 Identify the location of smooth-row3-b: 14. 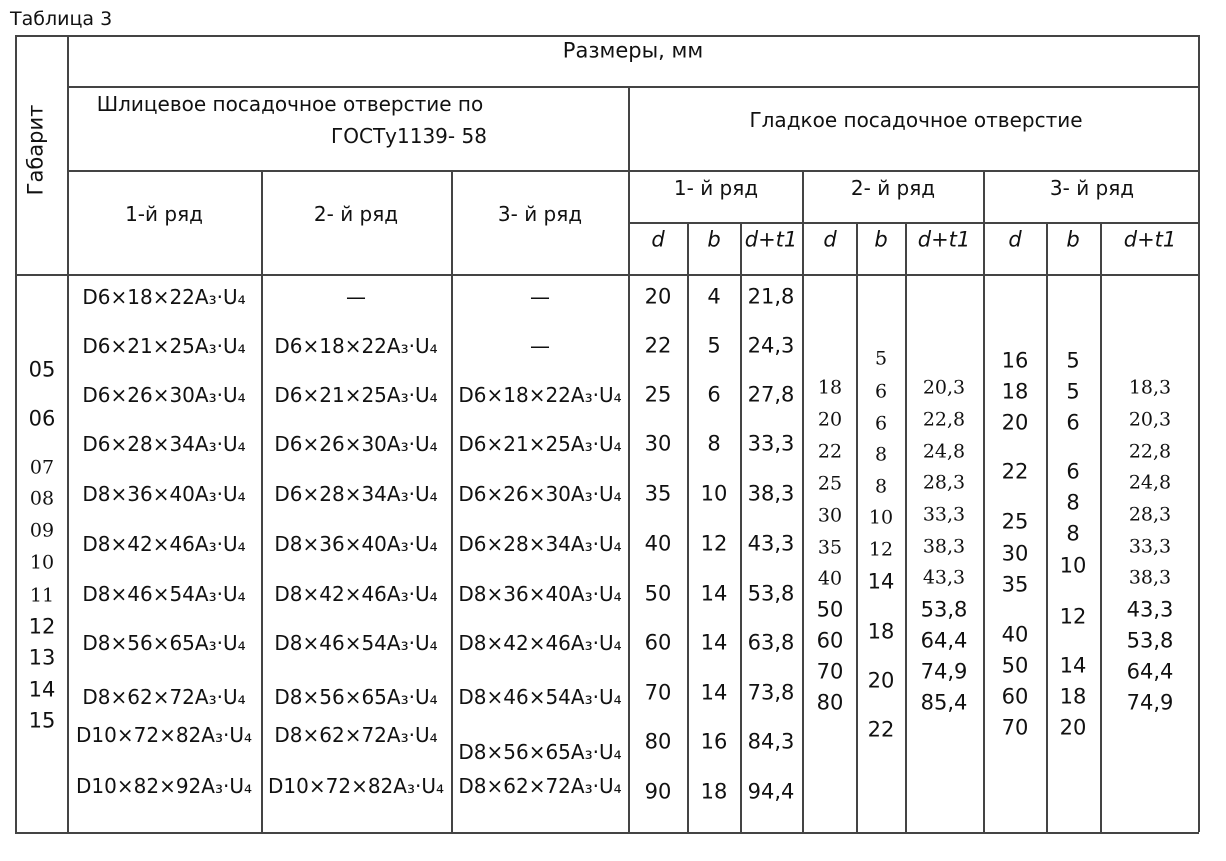
(1073, 665).